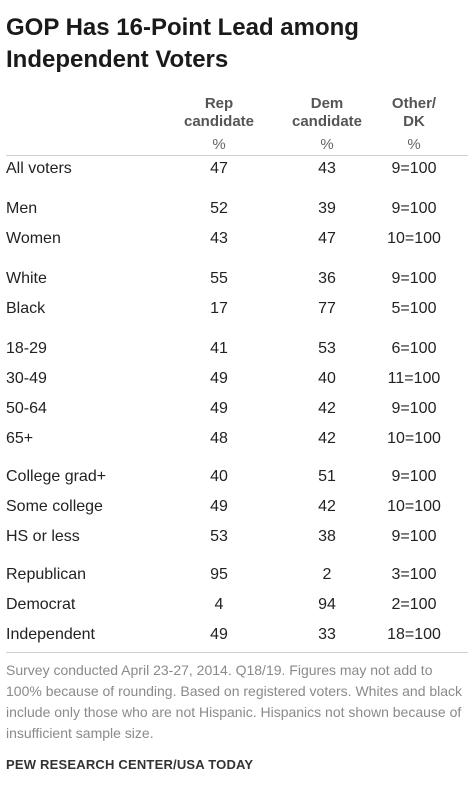  What do you see at coordinates (414, 144) in the screenshot?
I see `column-unit-other: %` at bounding box center [414, 144].